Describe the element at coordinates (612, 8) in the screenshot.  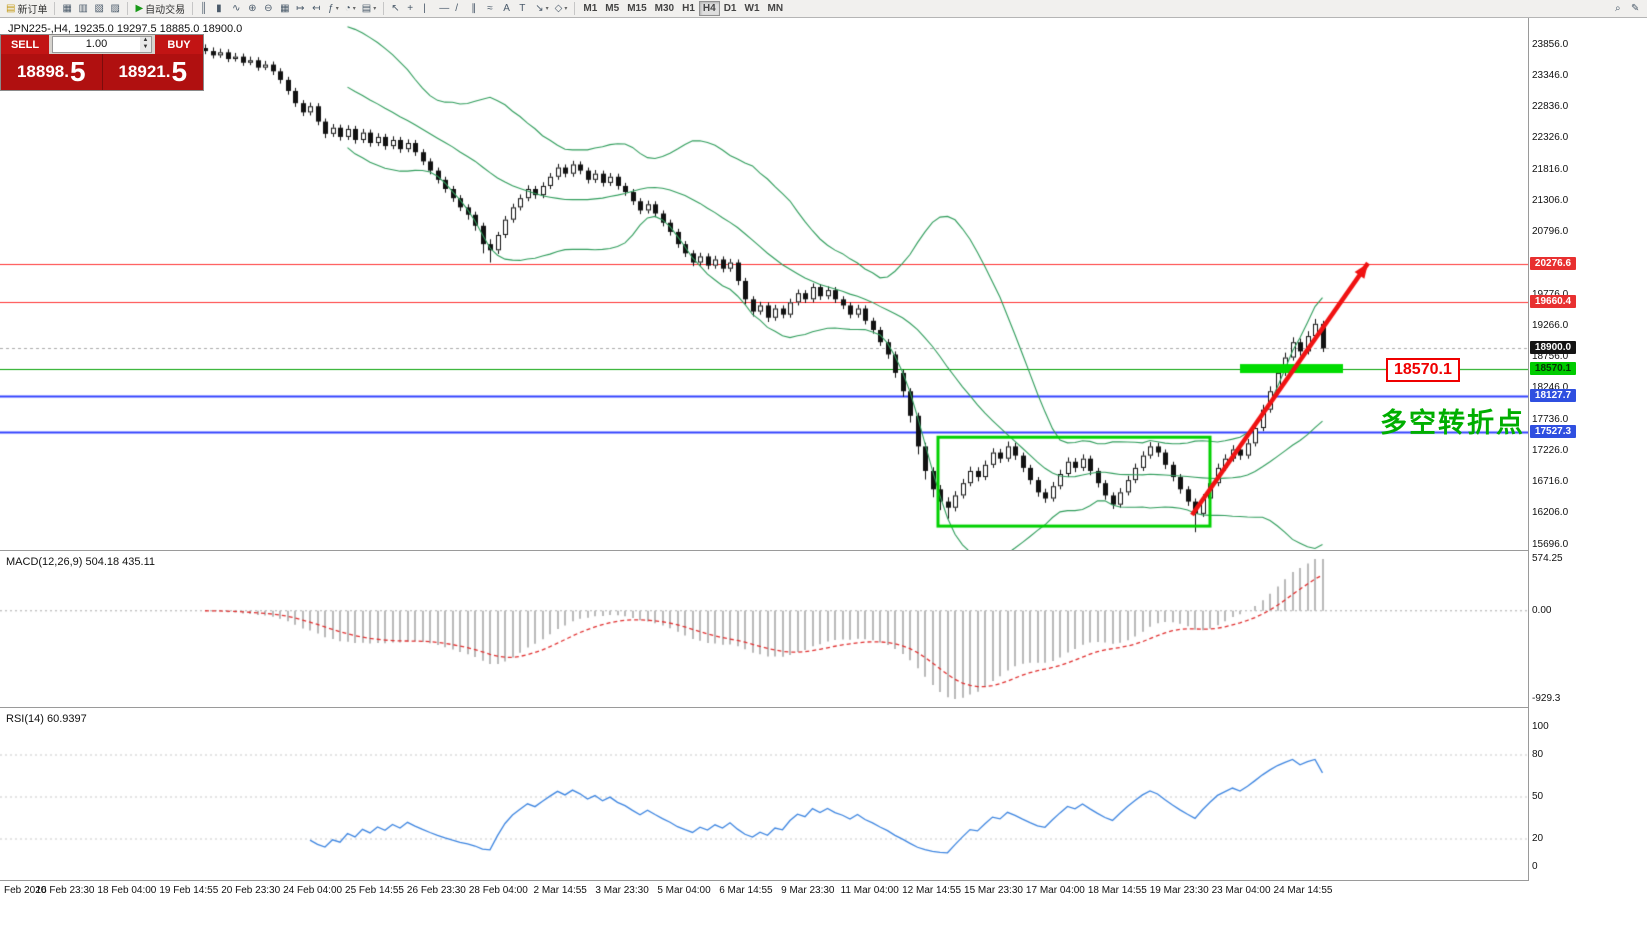
I see `timeframe-m5-button: M5` at that location.